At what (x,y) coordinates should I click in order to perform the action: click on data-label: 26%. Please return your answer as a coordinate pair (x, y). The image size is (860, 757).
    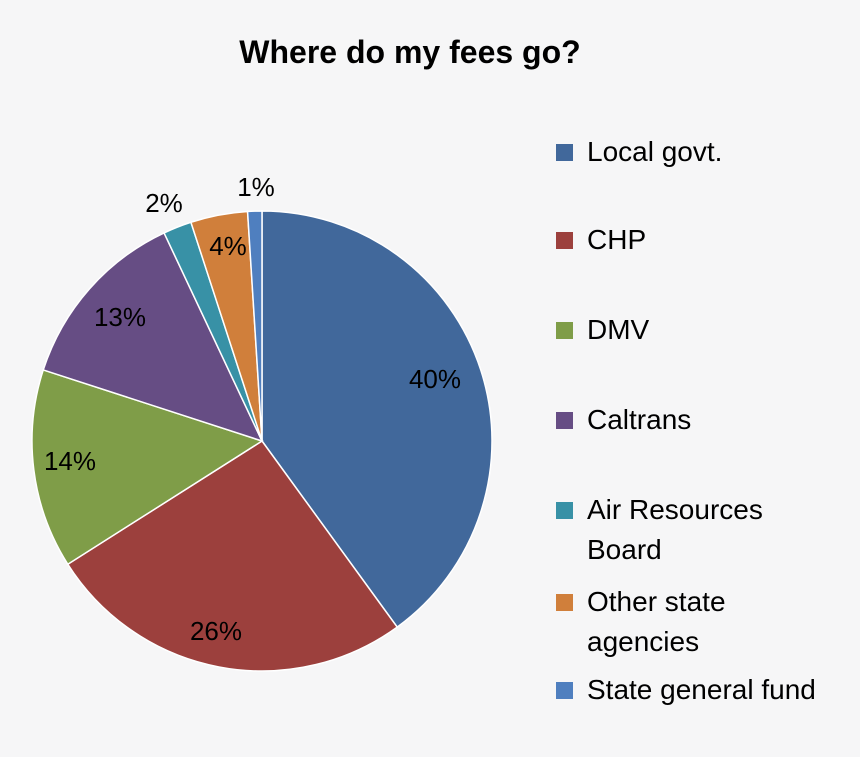
    Looking at the image, I should click on (216, 631).